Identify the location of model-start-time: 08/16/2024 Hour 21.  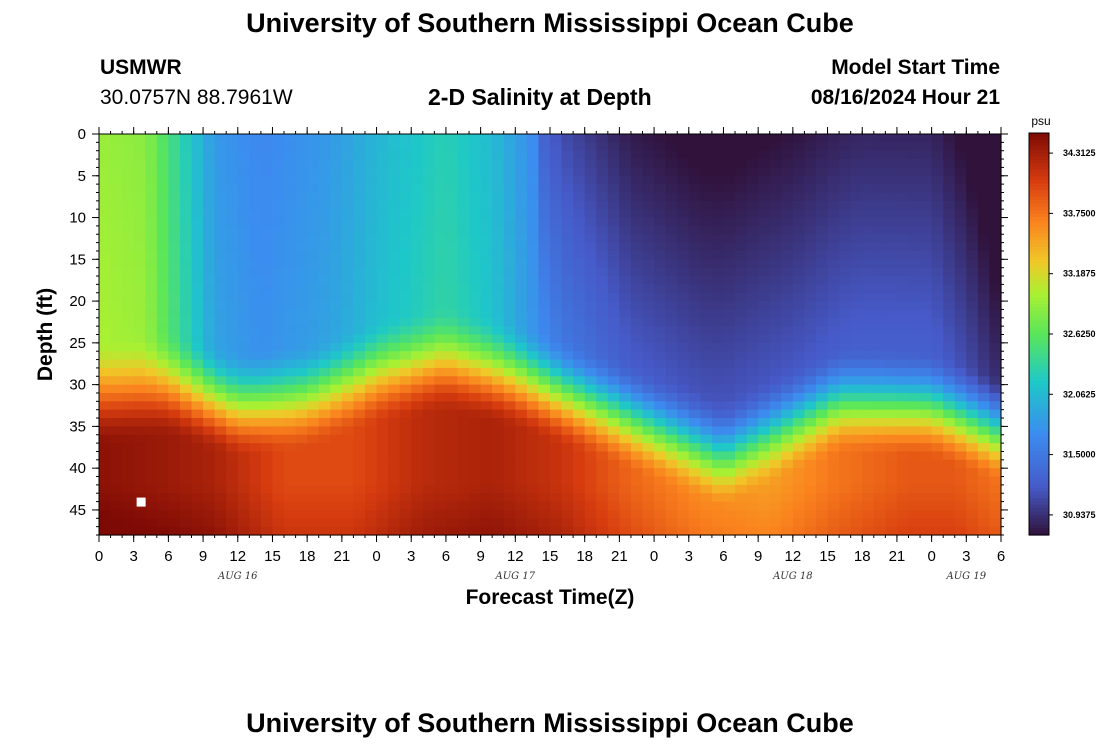
(905, 97).